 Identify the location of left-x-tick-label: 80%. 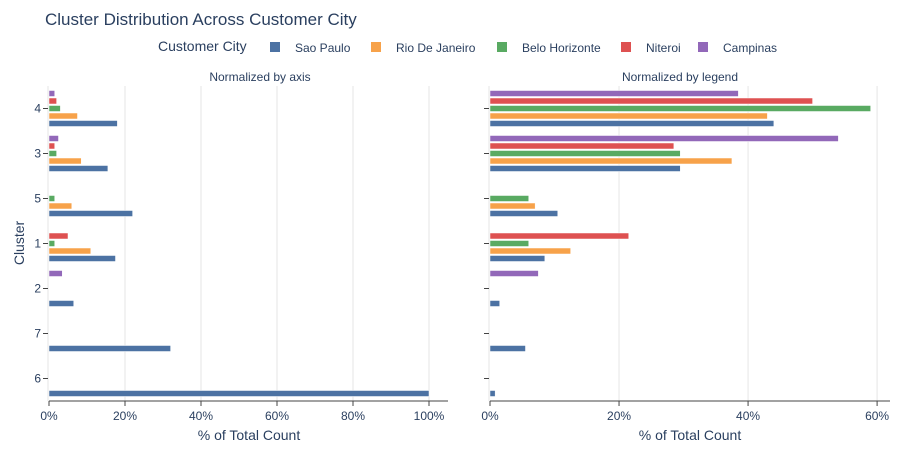
(353, 416).